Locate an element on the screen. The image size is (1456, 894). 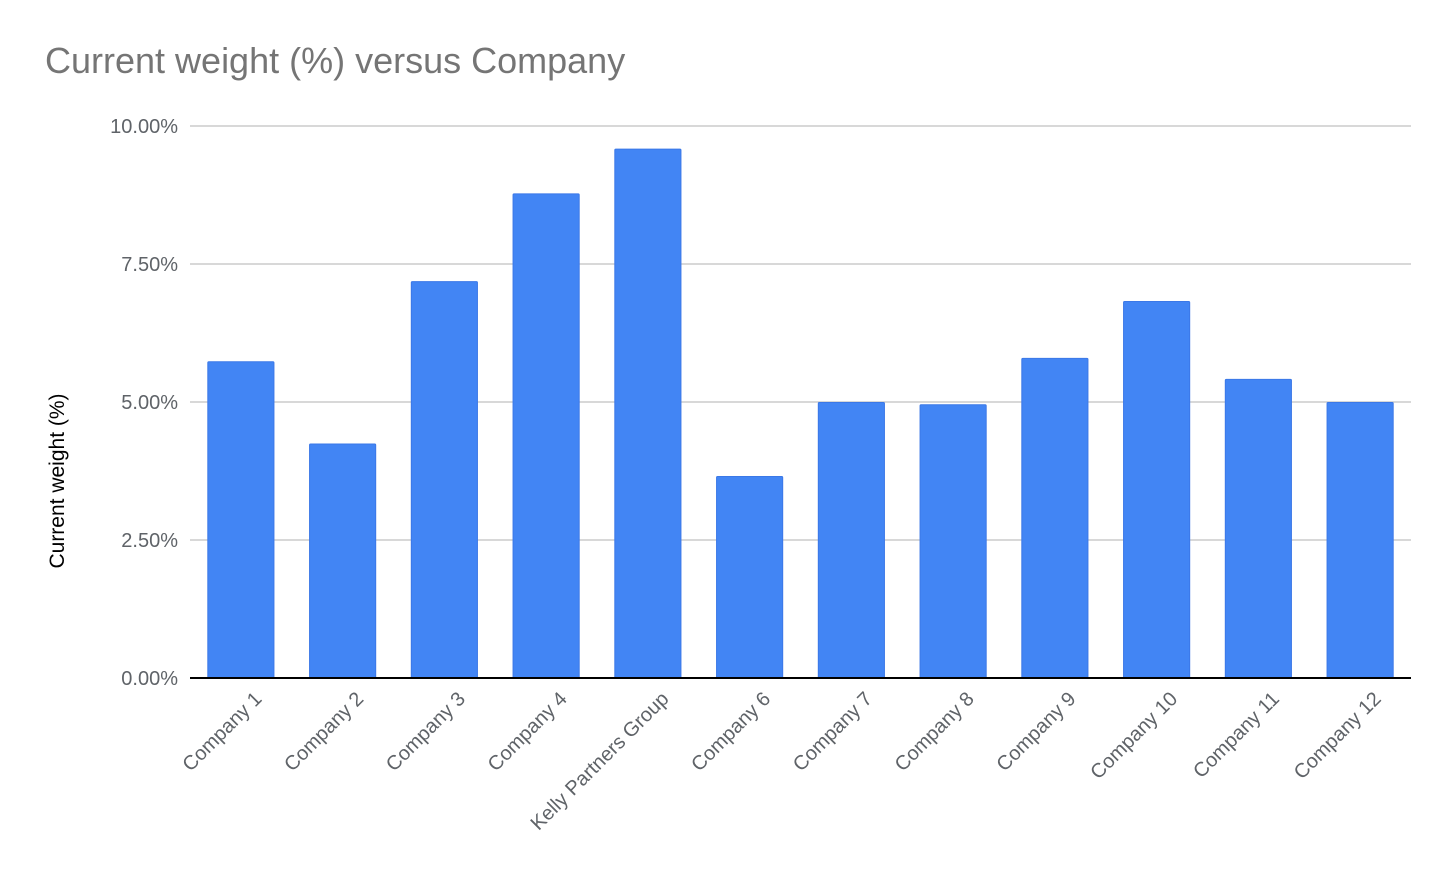
x-tick-label: Company 2 is located at coordinates (324, 732).